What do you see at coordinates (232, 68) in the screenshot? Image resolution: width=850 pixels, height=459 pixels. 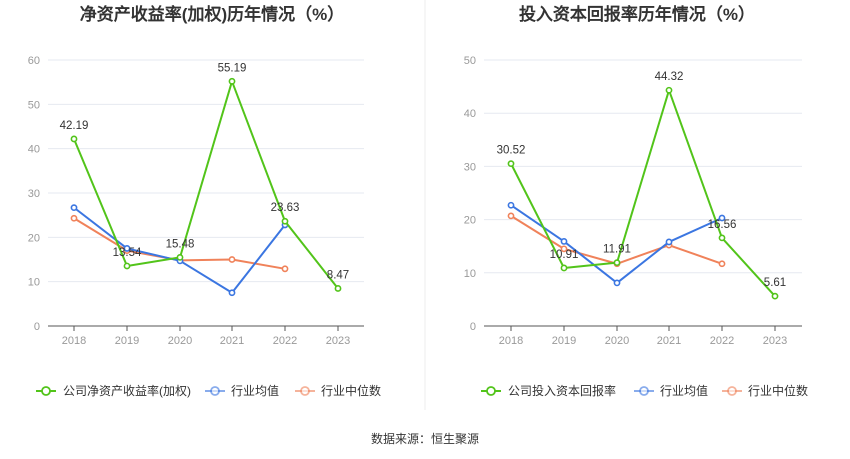 I see `data-label: 55.19` at bounding box center [232, 68].